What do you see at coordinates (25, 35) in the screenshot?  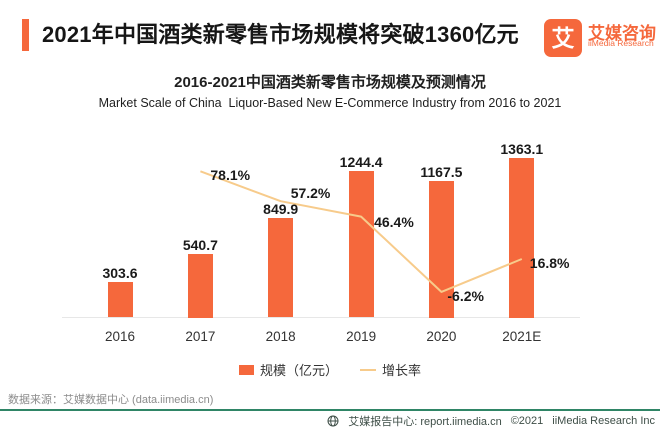 I see `header-accent-bar` at bounding box center [25, 35].